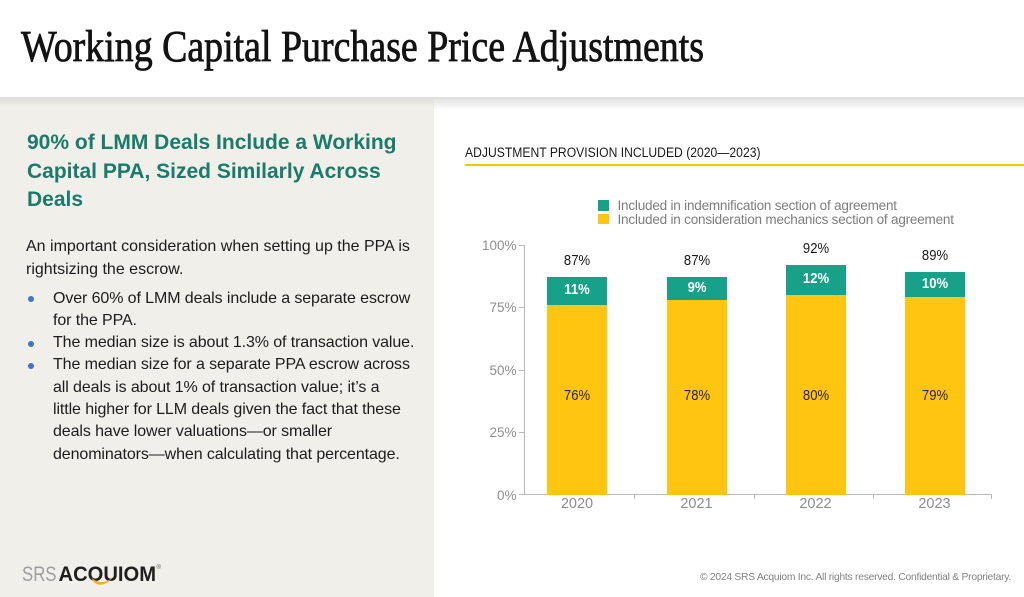 The height and width of the screenshot is (597, 1024). Describe the element at coordinates (39, 574) in the screenshot. I see `svg-text: SRS` at that location.